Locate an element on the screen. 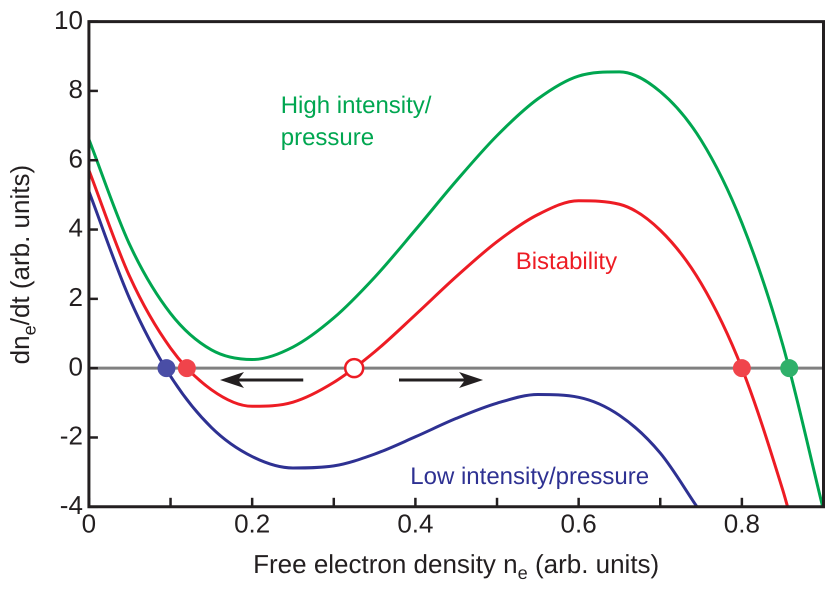 Image resolution: width=835 pixels, height=602 pixels. x-tick-label: 0.6 is located at coordinates (578, 523).